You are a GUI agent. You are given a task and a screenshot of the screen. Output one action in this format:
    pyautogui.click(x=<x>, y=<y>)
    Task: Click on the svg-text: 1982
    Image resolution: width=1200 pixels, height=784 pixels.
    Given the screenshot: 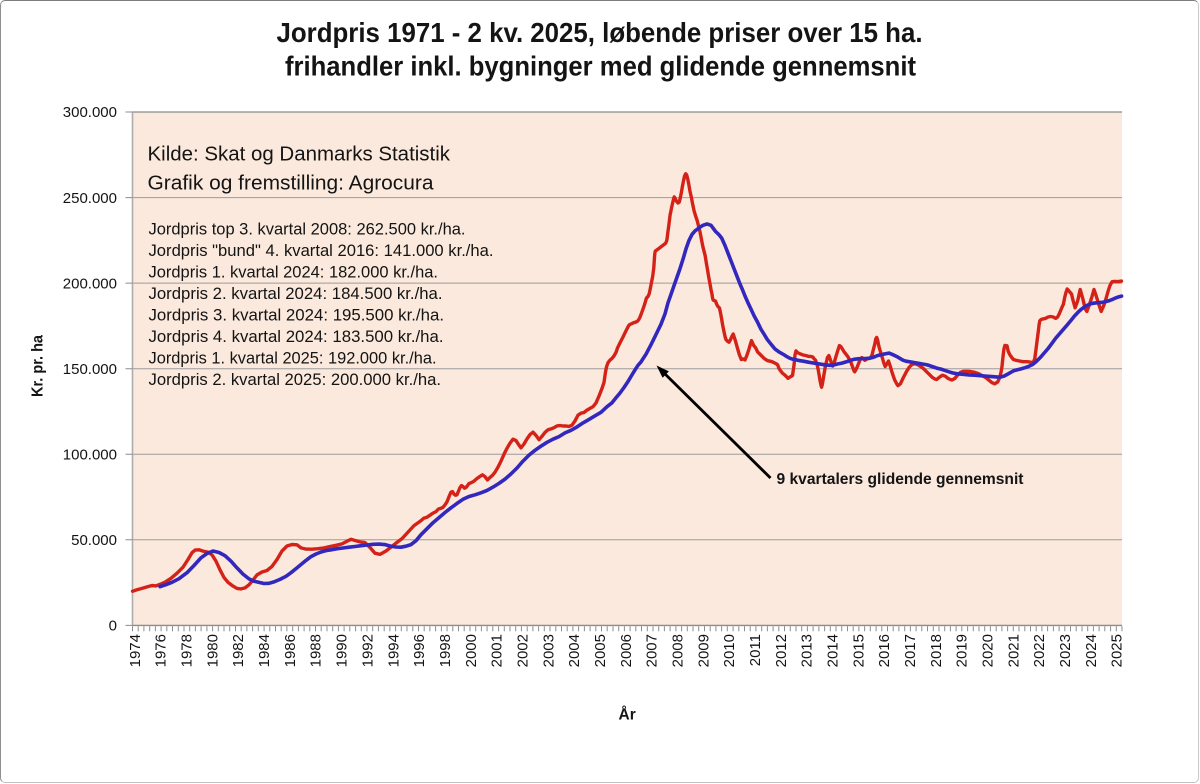 What is the action you would take?
    pyautogui.click(x=238, y=650)
    